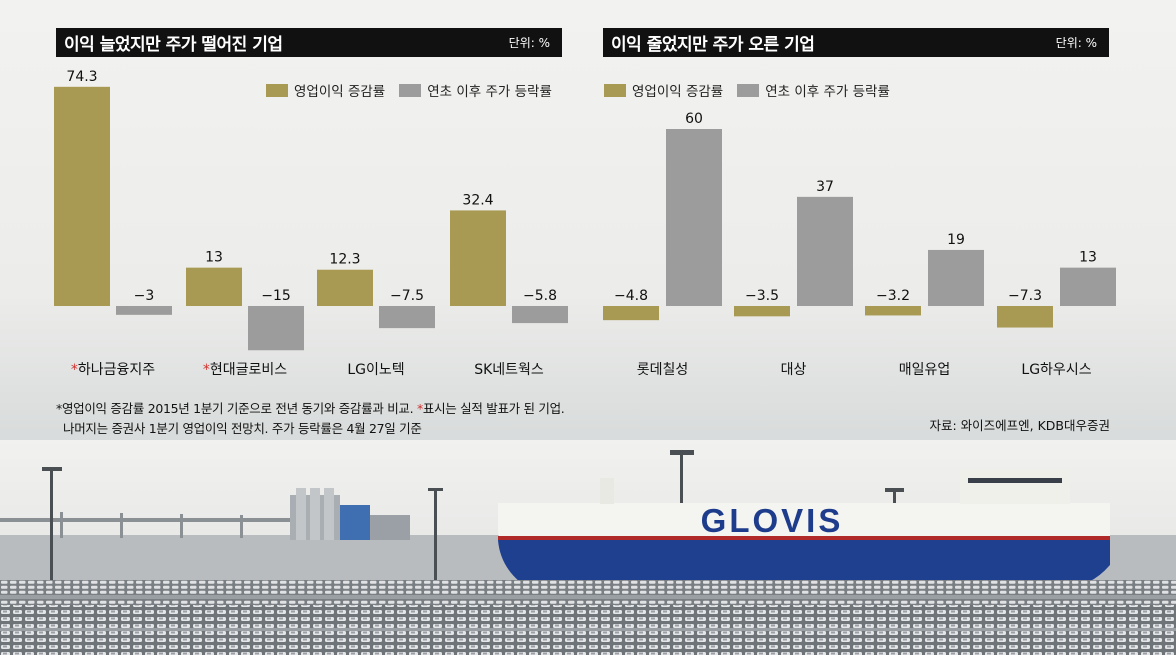 The image size is (1176, 655). Describe the element at coordinates (825, 187) in the screenshot. I see `bar-value-label: 37` at that location.